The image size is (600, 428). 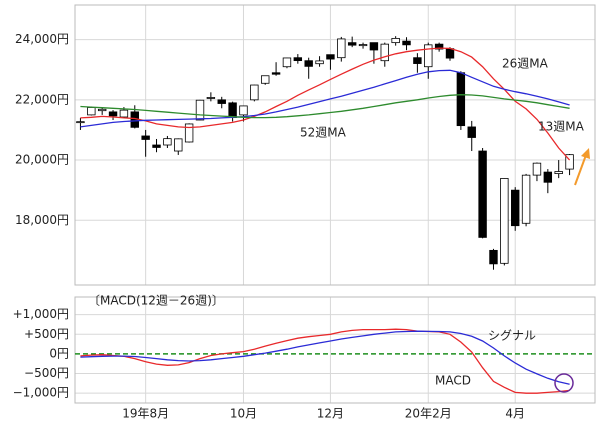 I want to click on x-tick-label: 20年2月, so click(x=428, y=414).